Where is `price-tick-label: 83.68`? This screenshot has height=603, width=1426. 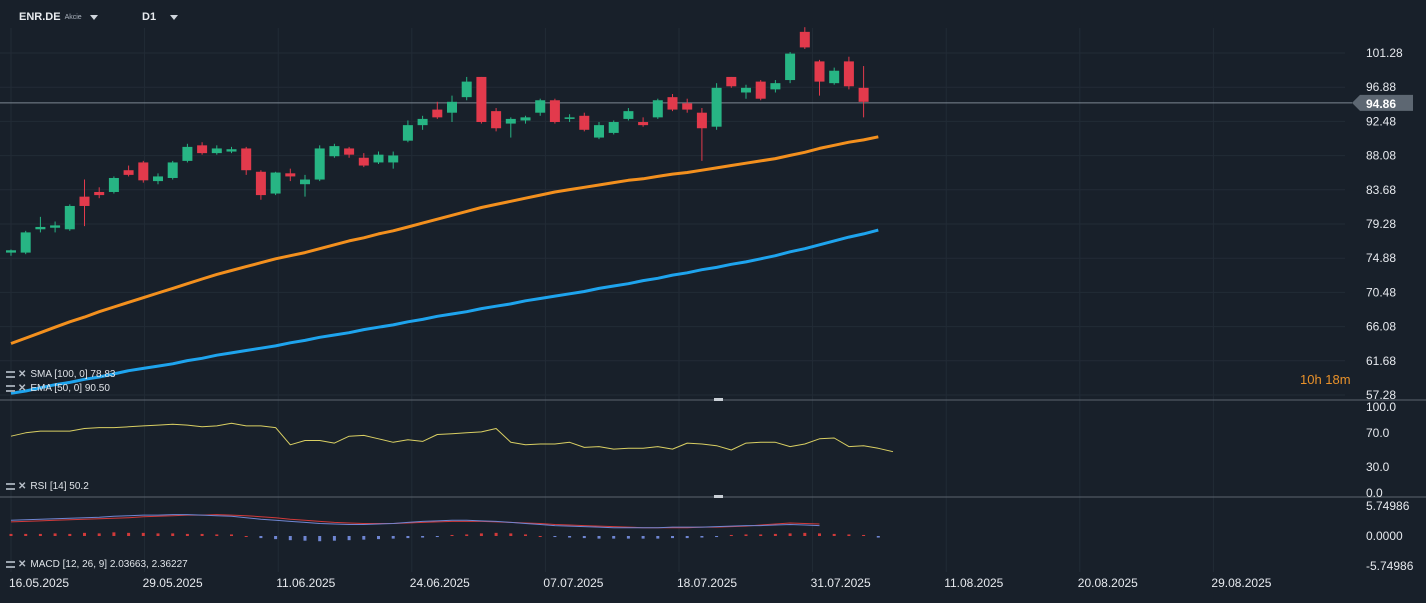
price-tick-label: 83.68 is located at coordinates (1381, 190).